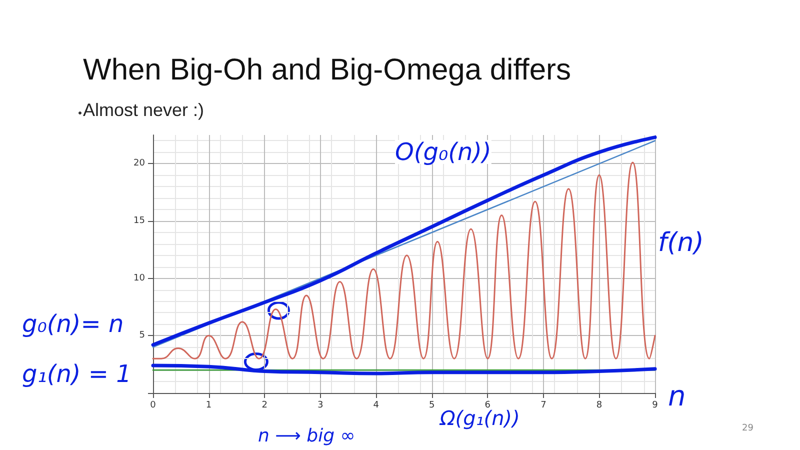 The height and width of the screenshot is (450, 800). I want to click on x-tick-label: 1, so click(209, 405).